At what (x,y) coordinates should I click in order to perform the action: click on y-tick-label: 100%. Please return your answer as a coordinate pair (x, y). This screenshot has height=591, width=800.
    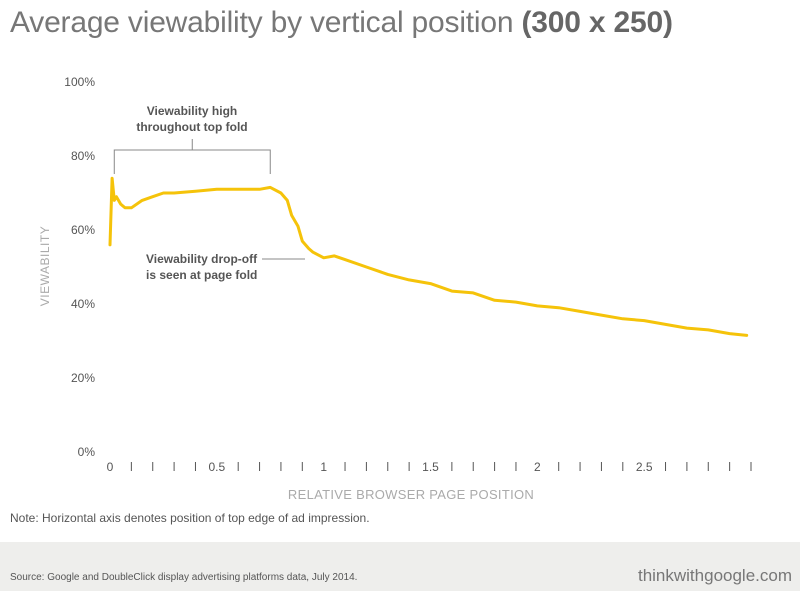
    Looking at the image, I should click on (79, 82).